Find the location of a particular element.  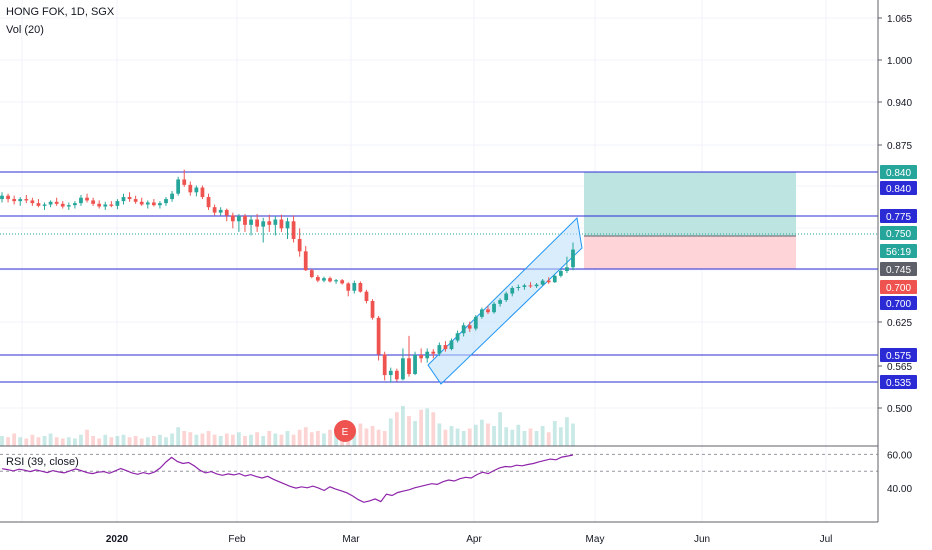

time-tick-label: Jun is located at coordinates (702, 539).